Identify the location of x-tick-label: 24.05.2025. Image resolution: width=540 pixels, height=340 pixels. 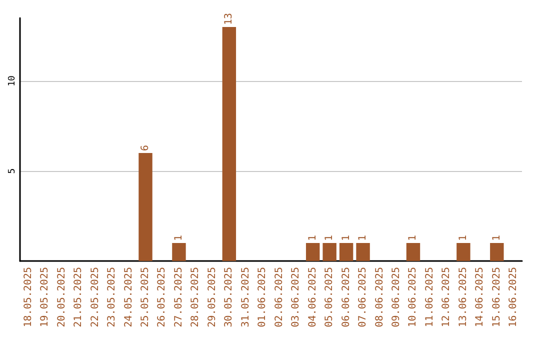
(128, 297).